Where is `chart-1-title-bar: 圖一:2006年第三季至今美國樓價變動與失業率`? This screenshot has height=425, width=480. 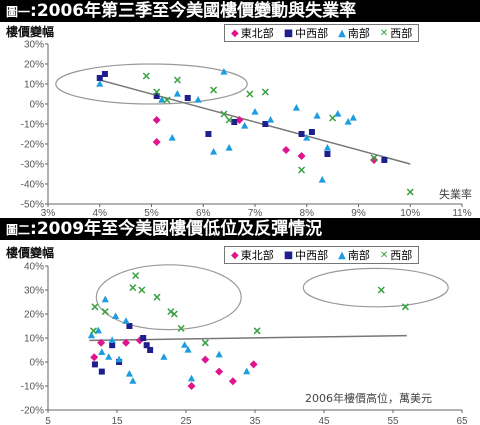
chart-1-title-bar: 圖一:2006年第三季至今美國樓價變動與失業率 is located at coordinates (240, 11).